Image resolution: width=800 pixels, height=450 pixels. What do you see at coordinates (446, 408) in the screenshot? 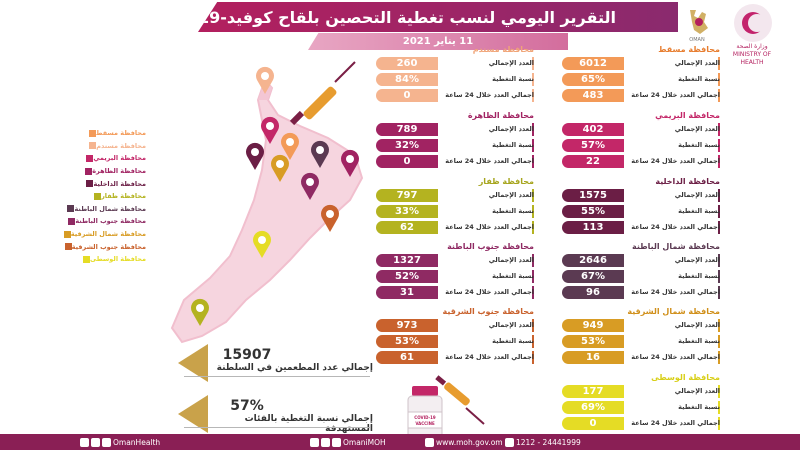
I see `vaccine-vial-icon: COVID-19 VACCINE` at bounding box center [446, 408].